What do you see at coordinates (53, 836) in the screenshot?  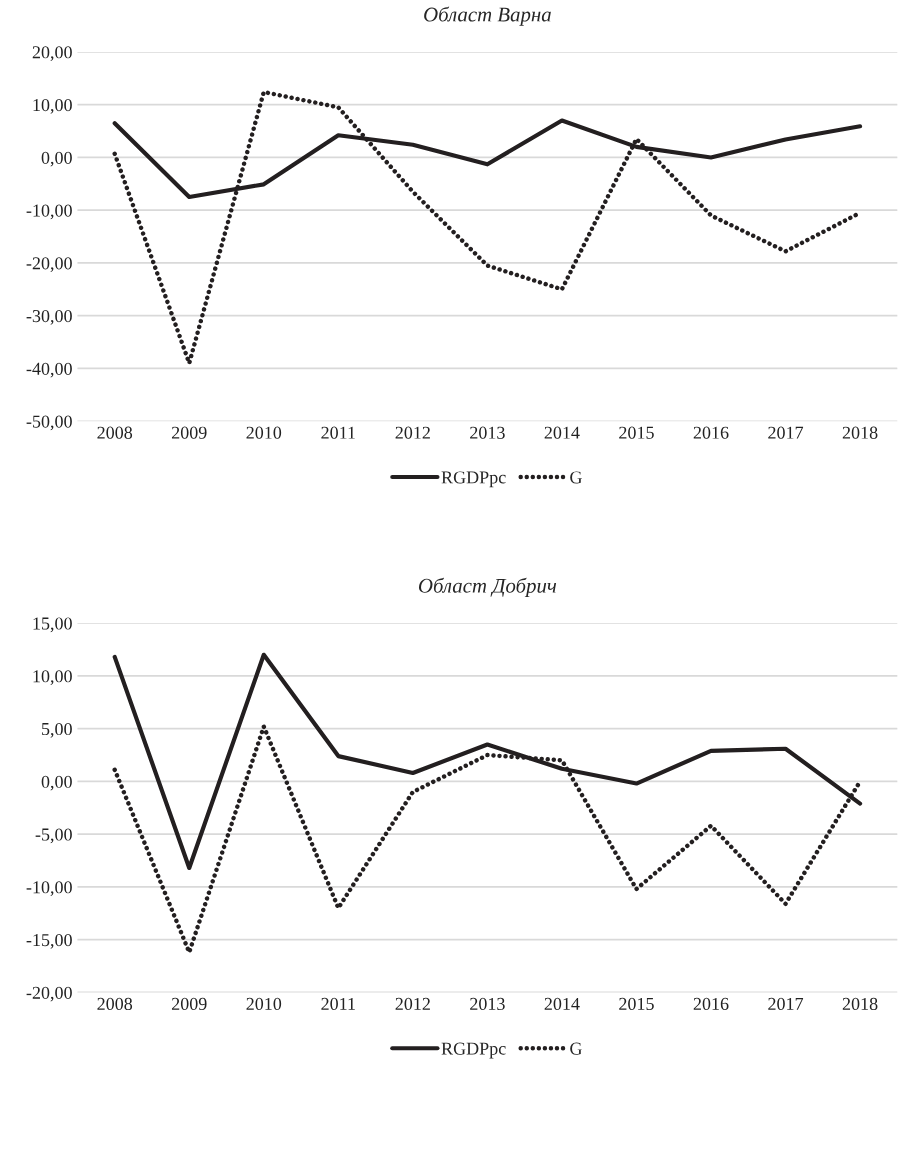 I see `y-tick-label: -5,00` at bounding box center [53, 836].